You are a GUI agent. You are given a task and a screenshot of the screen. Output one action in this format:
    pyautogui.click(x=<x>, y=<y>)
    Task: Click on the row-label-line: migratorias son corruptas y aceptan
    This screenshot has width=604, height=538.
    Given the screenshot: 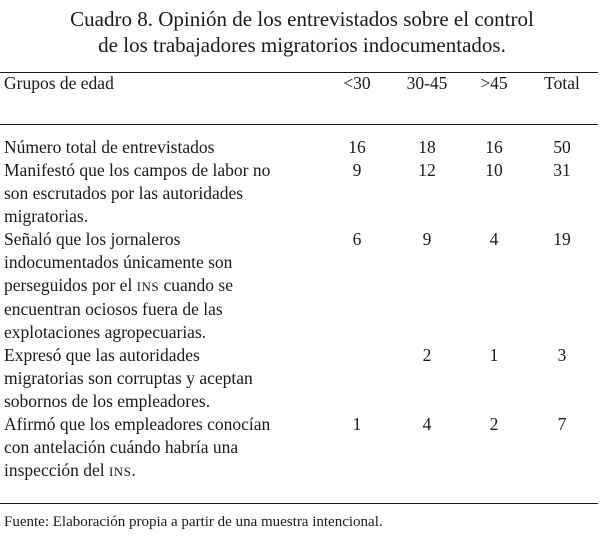 What is the action you would take?
    pyautogui.click(x=128, y=378)
    